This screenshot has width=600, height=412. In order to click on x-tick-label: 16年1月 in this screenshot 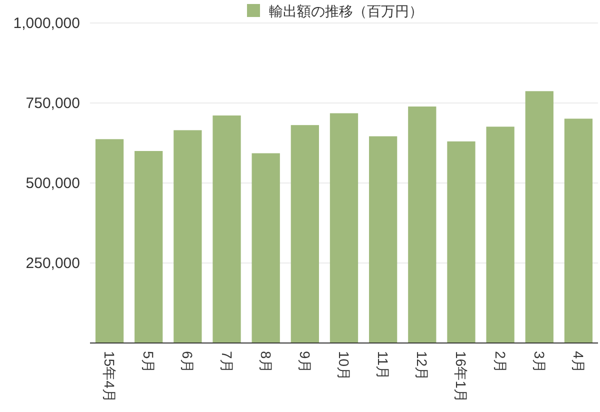, I will do `click(461, 376)`.